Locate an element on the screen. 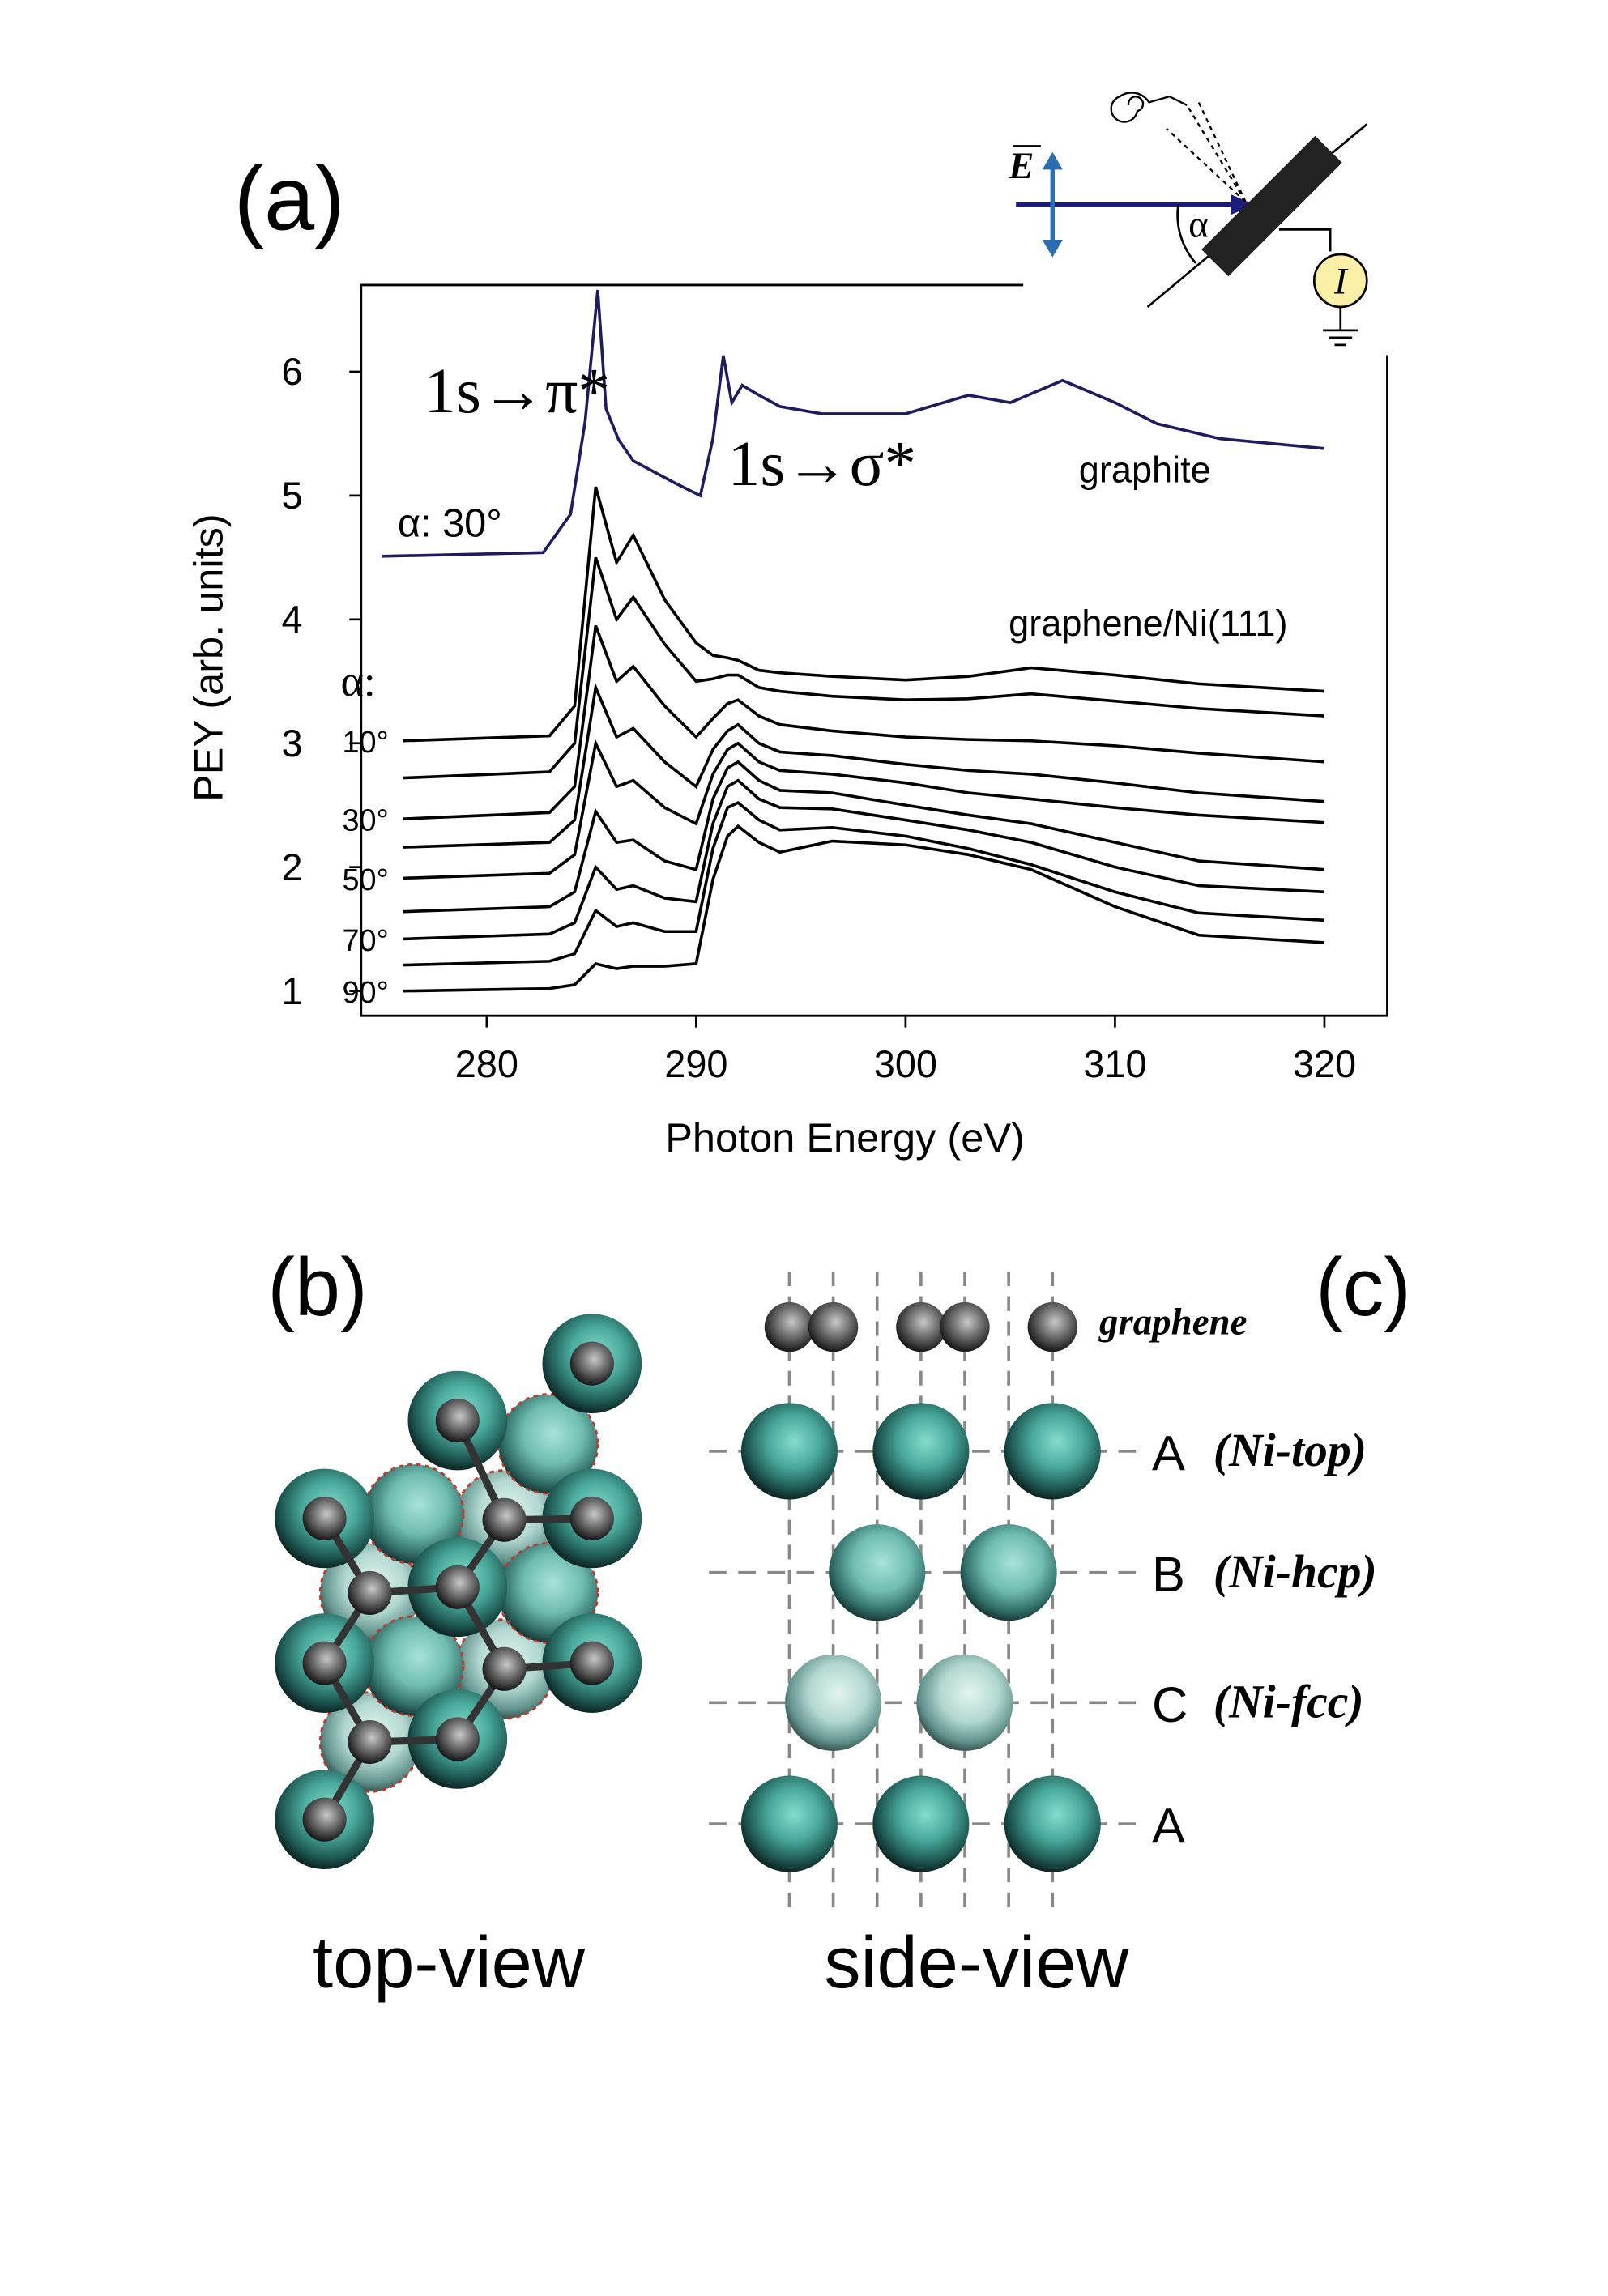 The height and width of the screenshot is (2296, 1608). series-label: 90° is located at coordinates (365, 993).